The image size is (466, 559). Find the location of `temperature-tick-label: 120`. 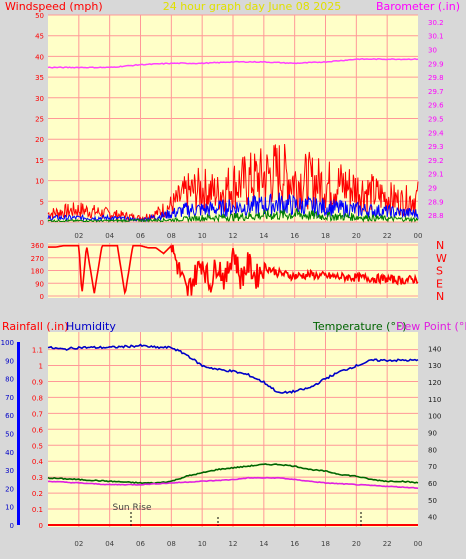

temperature-tick-label: 120 is located at coordinates (434, 383).